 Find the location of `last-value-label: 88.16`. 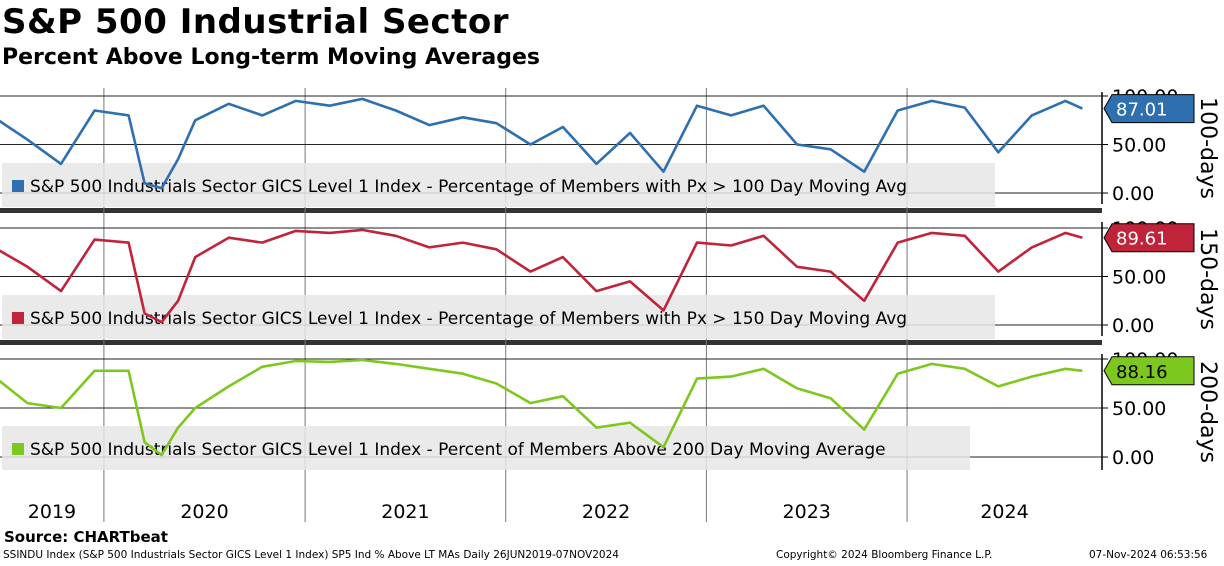

last-value-label: 88.16 is located at coordinates (1142, 372).